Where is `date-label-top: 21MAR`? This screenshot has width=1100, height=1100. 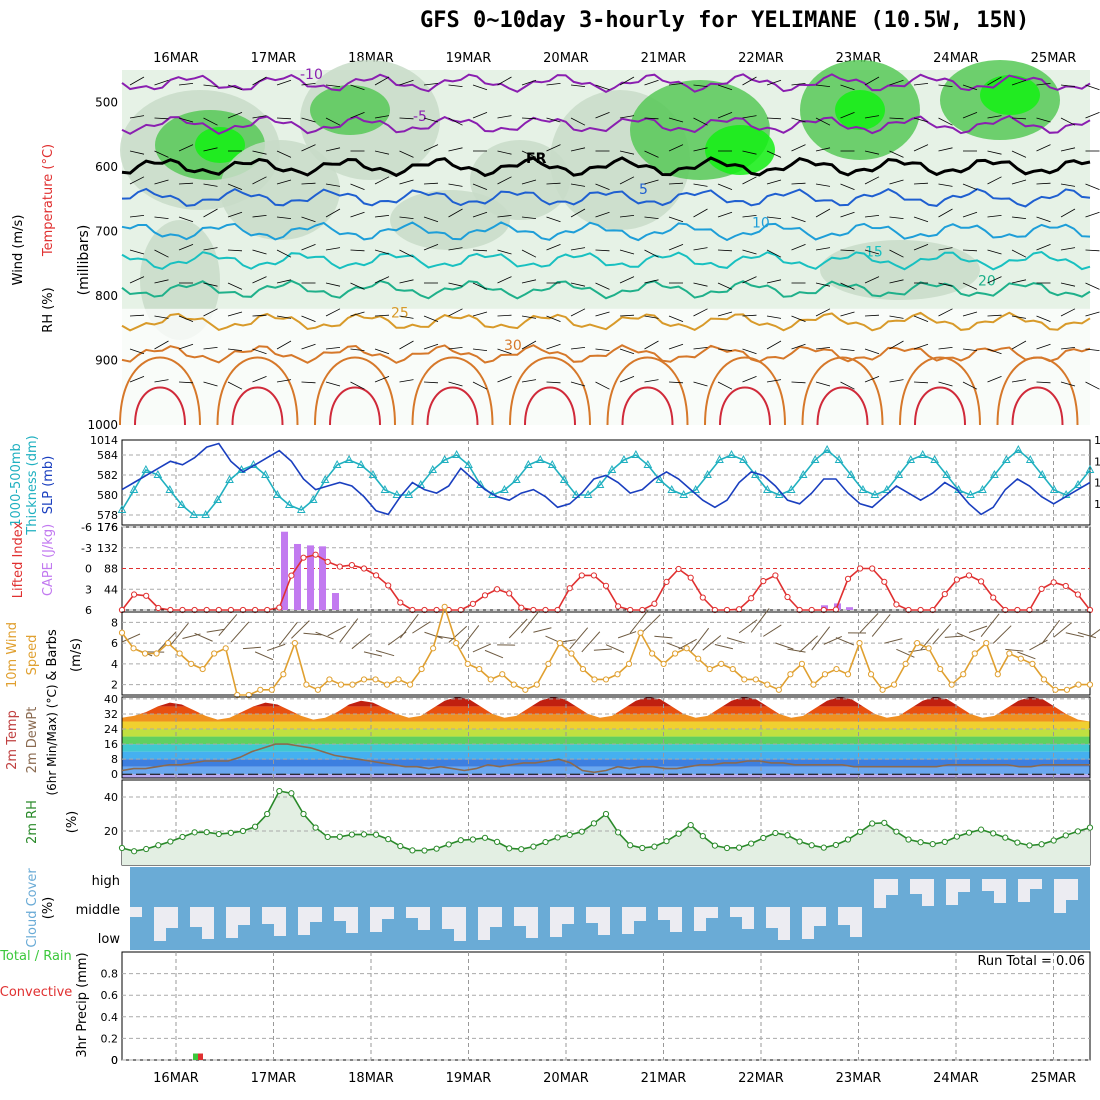 date-label-top: 21MAR is located at coordinates (664, 58).